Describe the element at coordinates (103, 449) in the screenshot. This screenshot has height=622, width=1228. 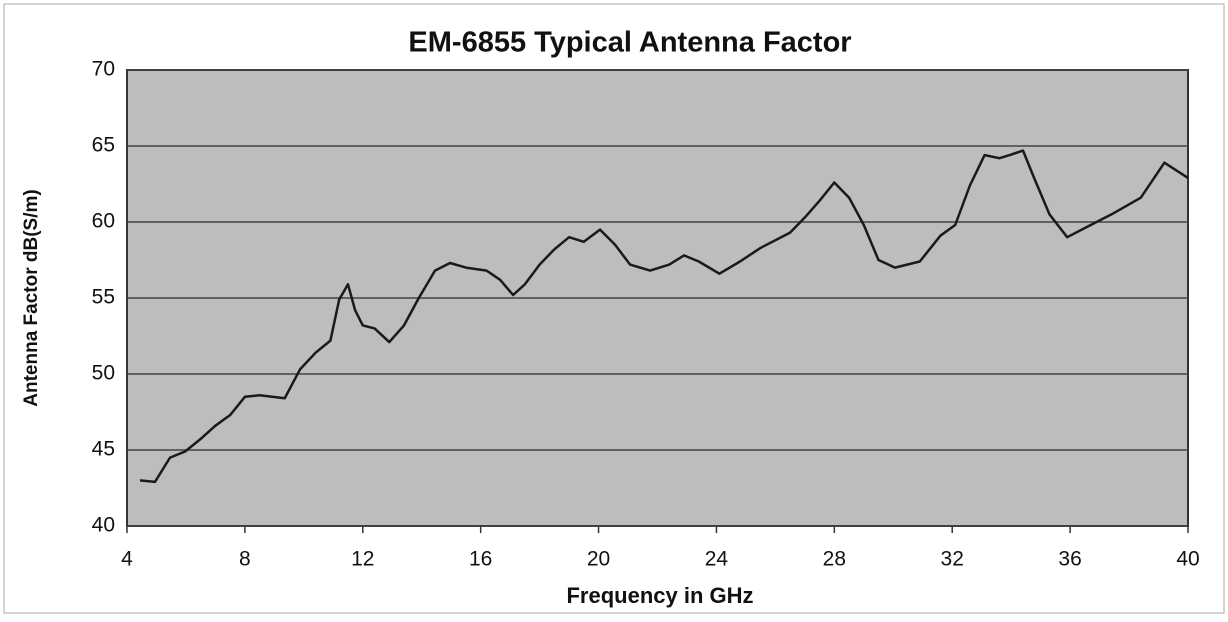
I see `y-tick-label: 45` at that location.